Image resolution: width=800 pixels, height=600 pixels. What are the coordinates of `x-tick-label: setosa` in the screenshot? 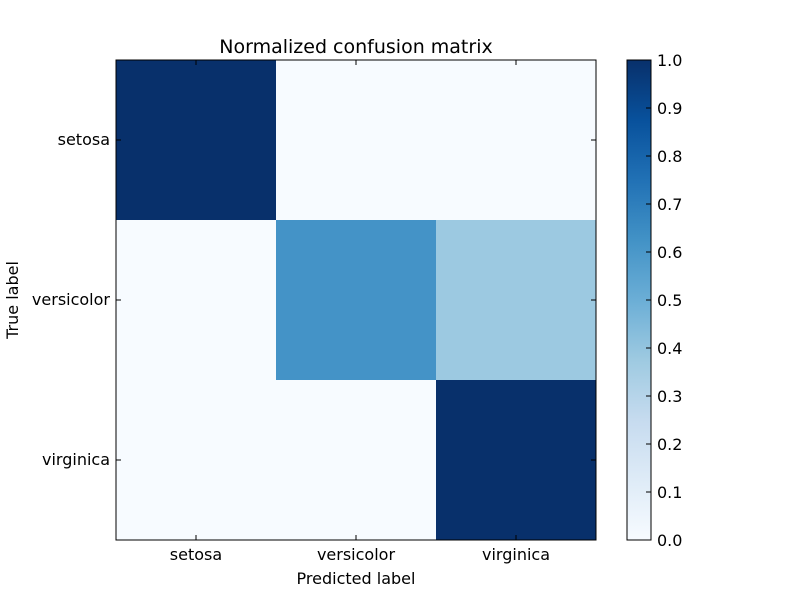 It's located at (196, 554).